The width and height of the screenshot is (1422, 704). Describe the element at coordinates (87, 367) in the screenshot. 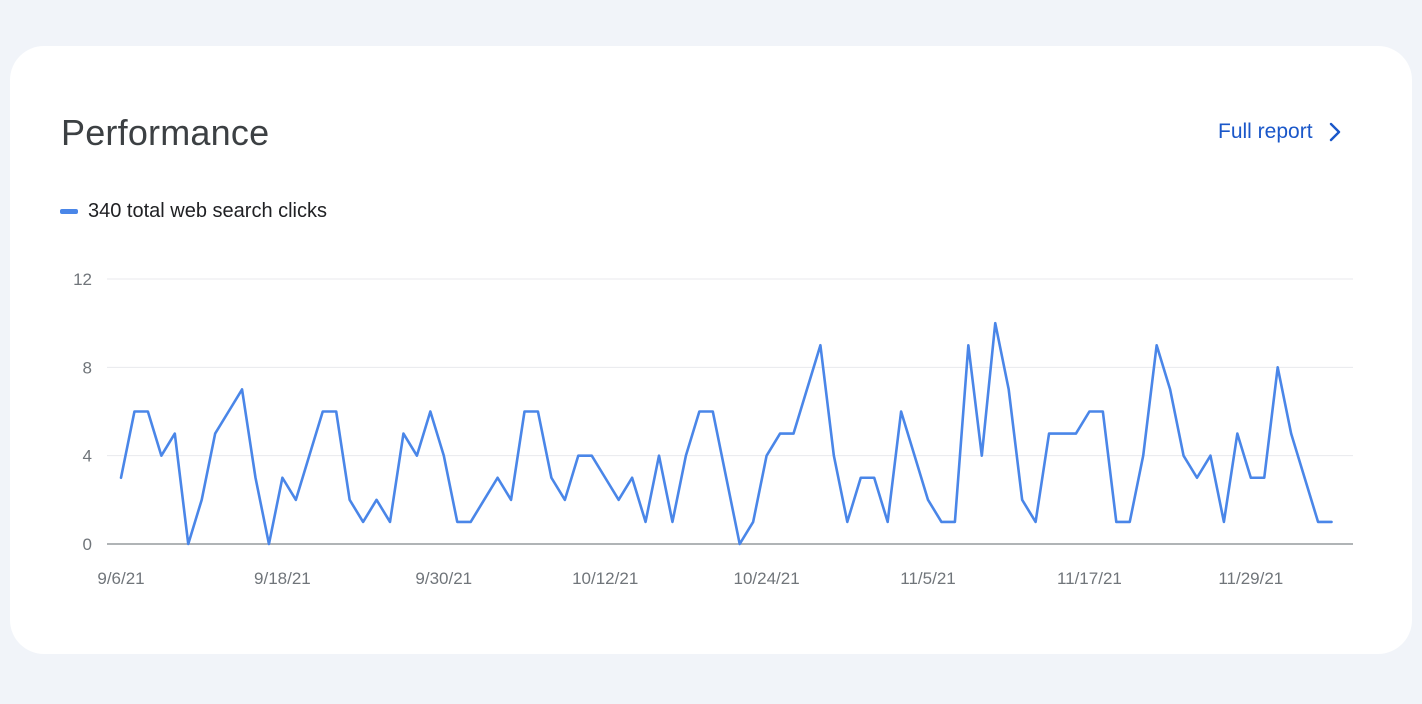

I see `y-tick-label: 8` at that location.